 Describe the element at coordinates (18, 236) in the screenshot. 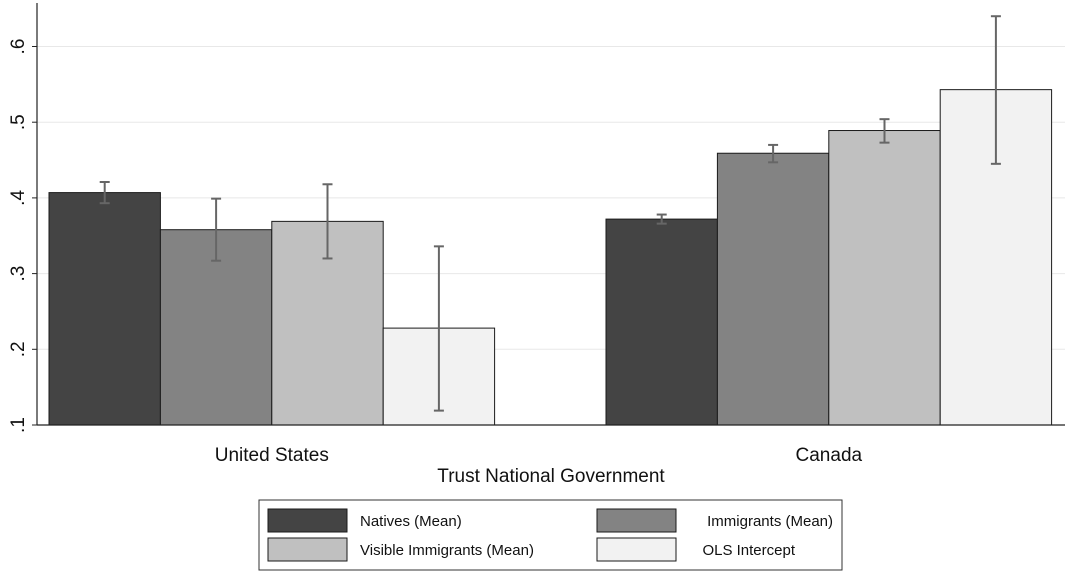

I see `y-tick-labels: .1 .2 .3 .4 .5 .6` at that location.